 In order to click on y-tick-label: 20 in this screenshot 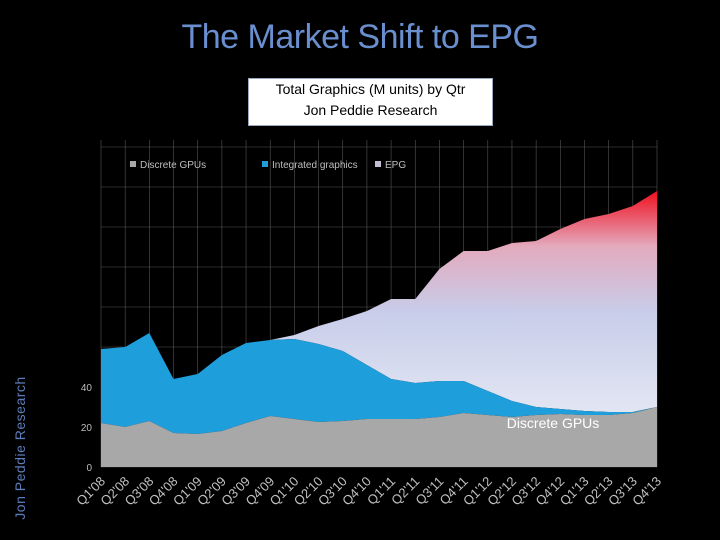, I will do `click(87, 428)`.